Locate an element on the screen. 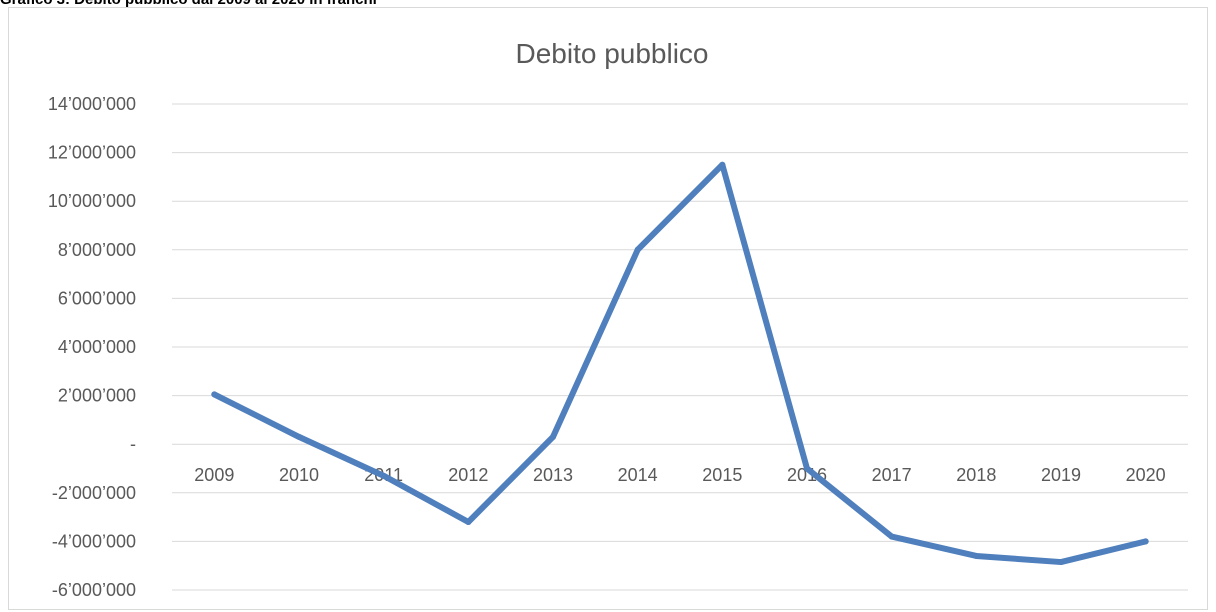 The height and width of the screenshot is (612, 1216). x-tick-label: 2018 is located at coordinates (976, 475).